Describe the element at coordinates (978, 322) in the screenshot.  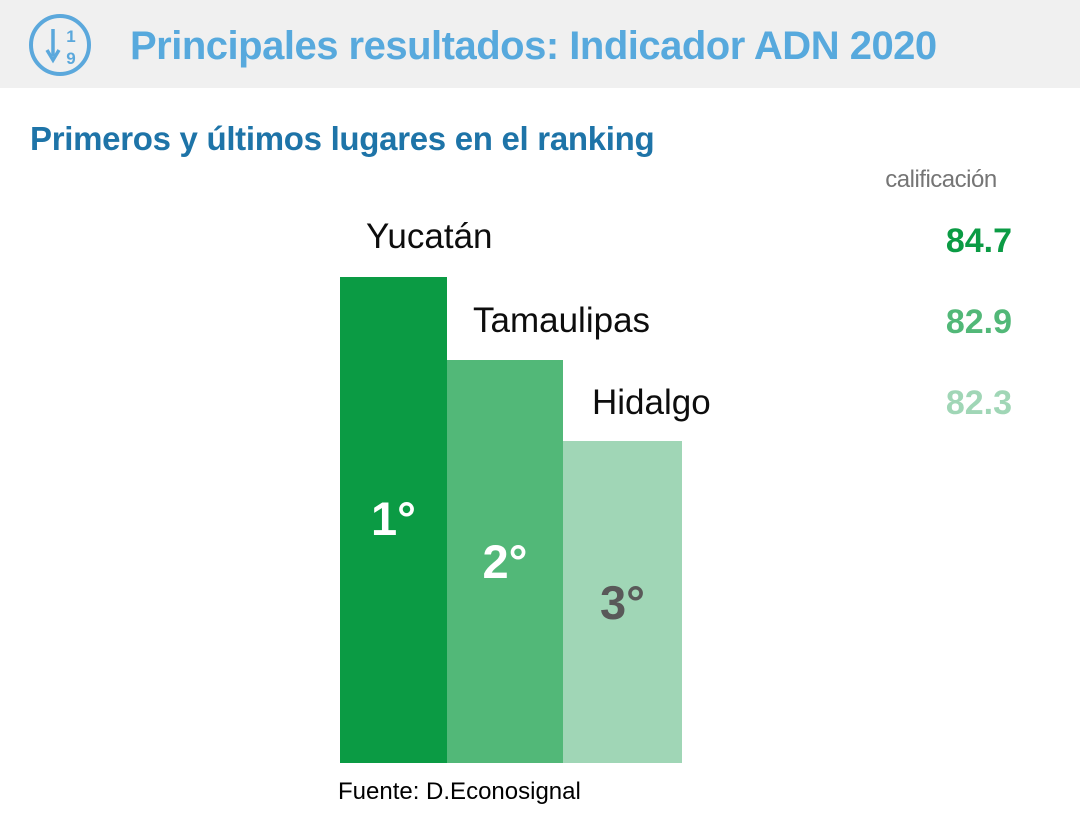
I see `score-value-2: 82.9` at that location.